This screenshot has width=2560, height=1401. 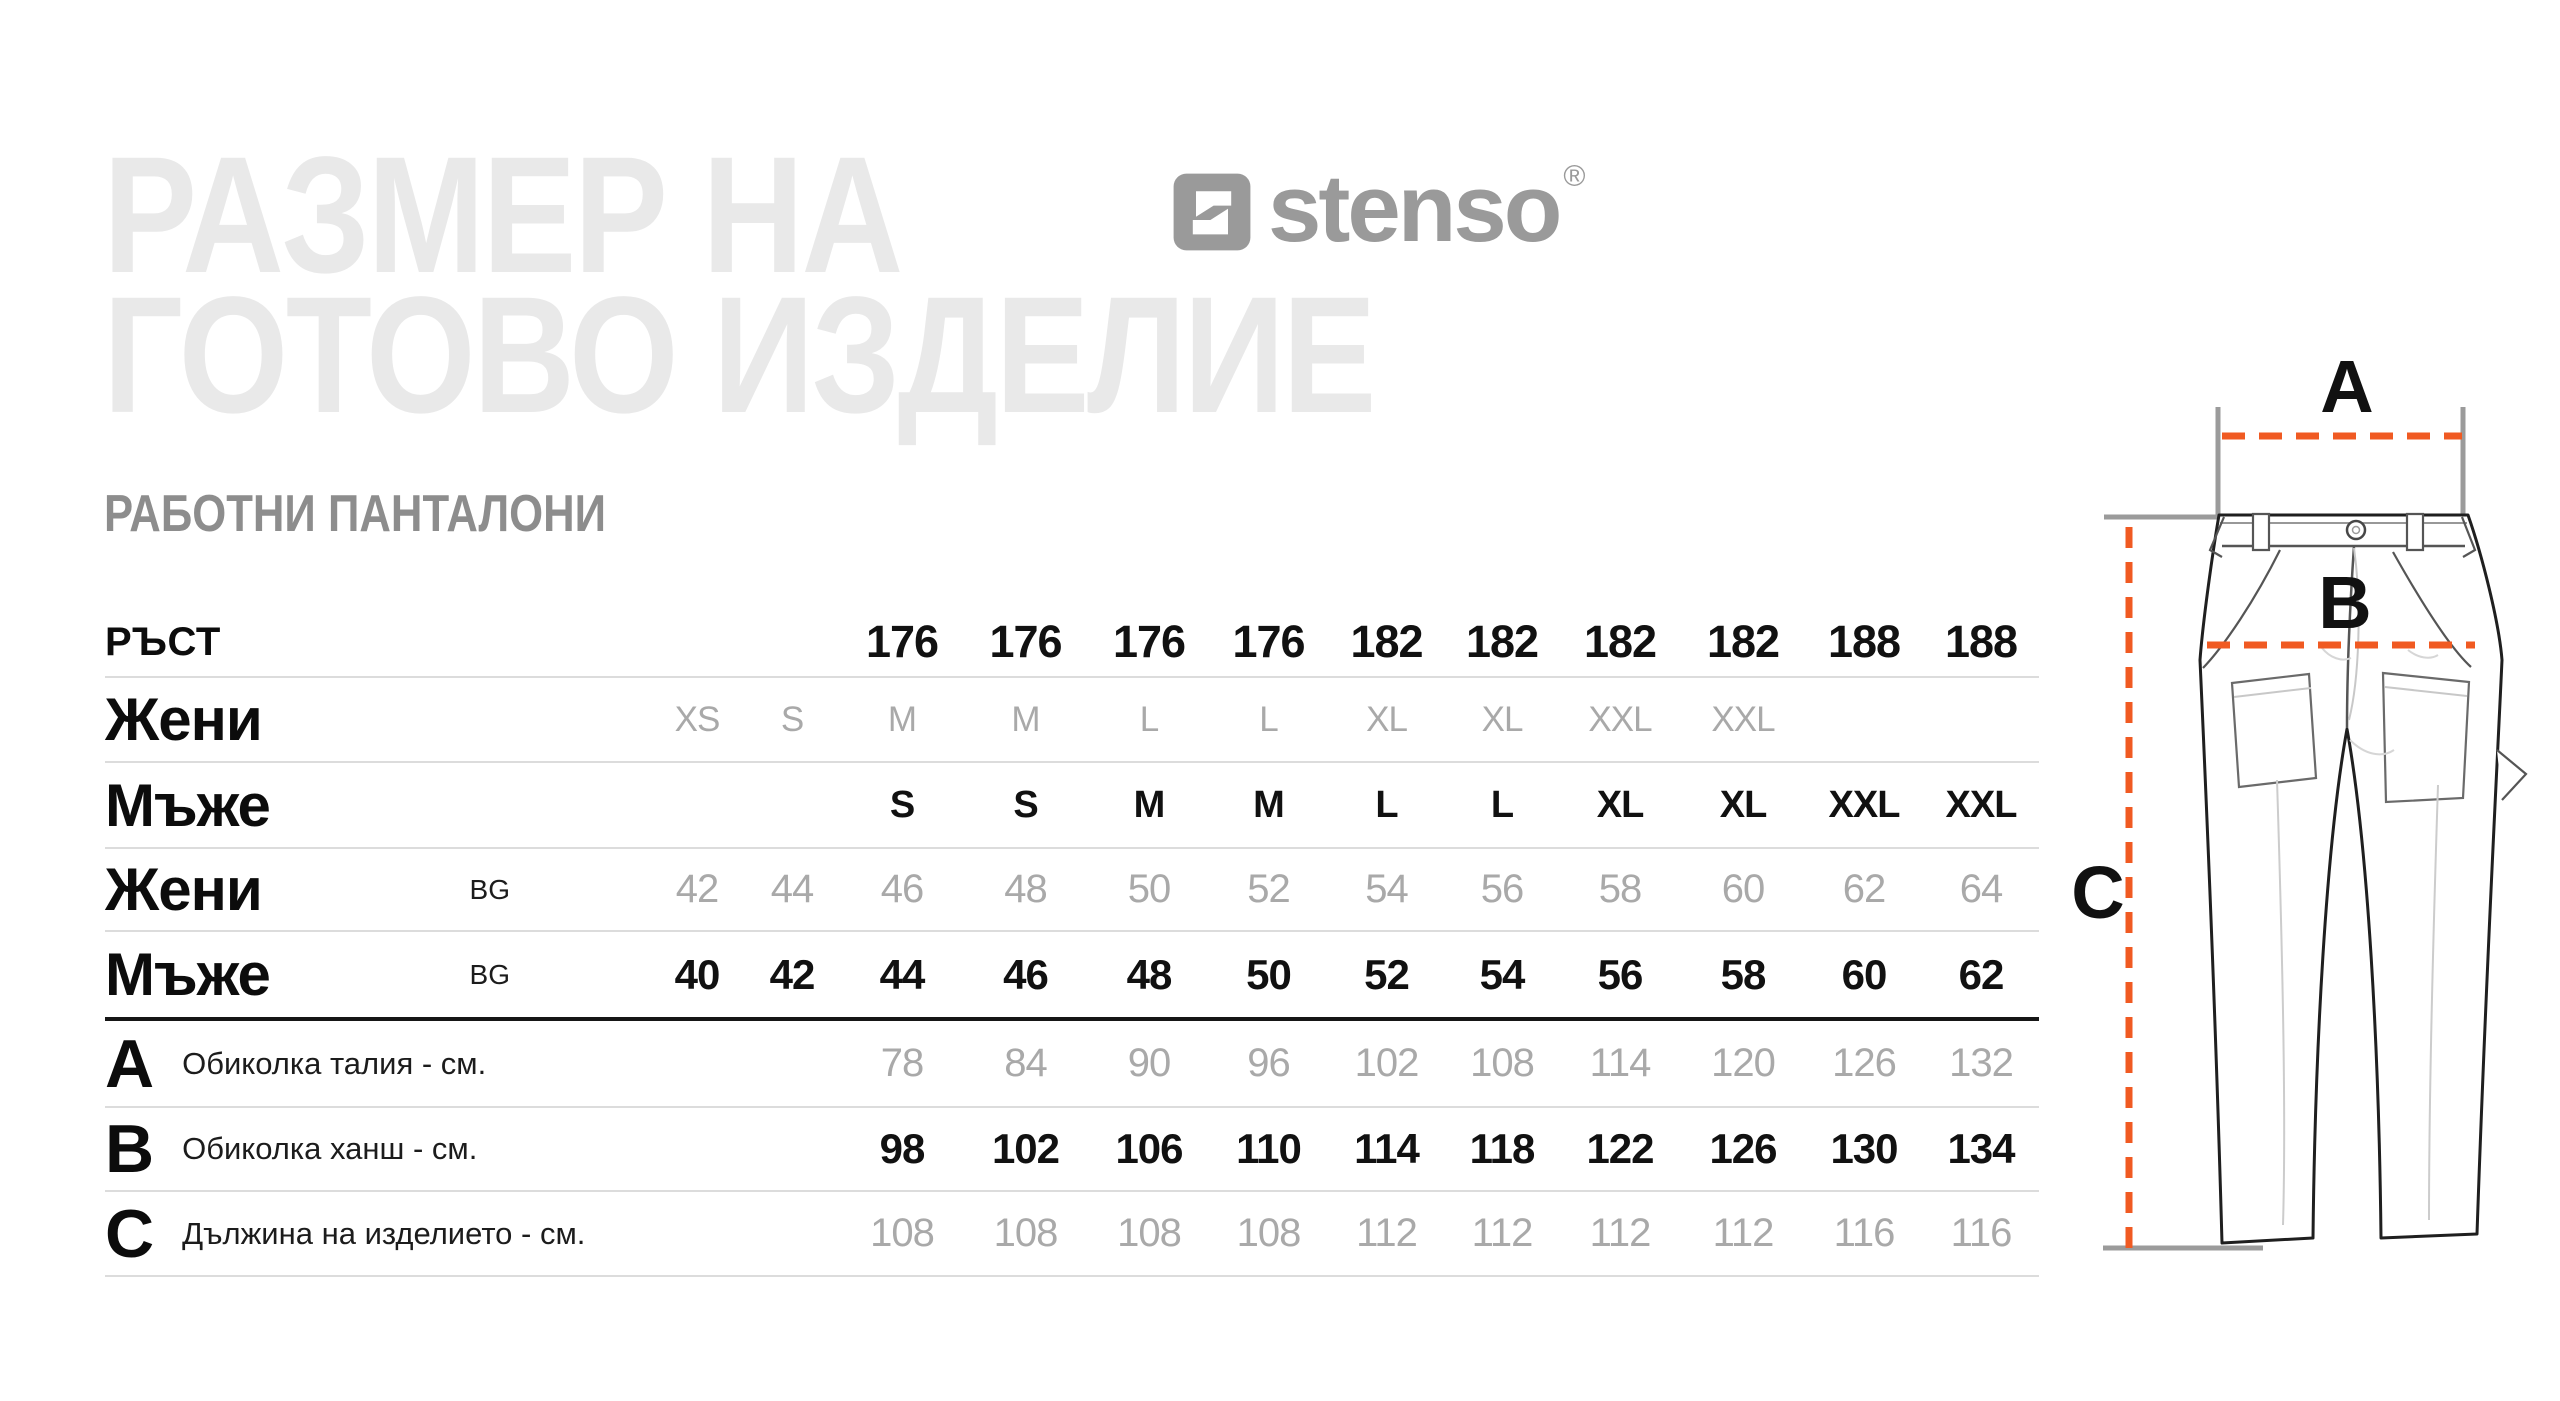 What do you see at coordinates (902, 889) in the screenshot?
I see `table-cell: 46` at bounding box center [902, 889].